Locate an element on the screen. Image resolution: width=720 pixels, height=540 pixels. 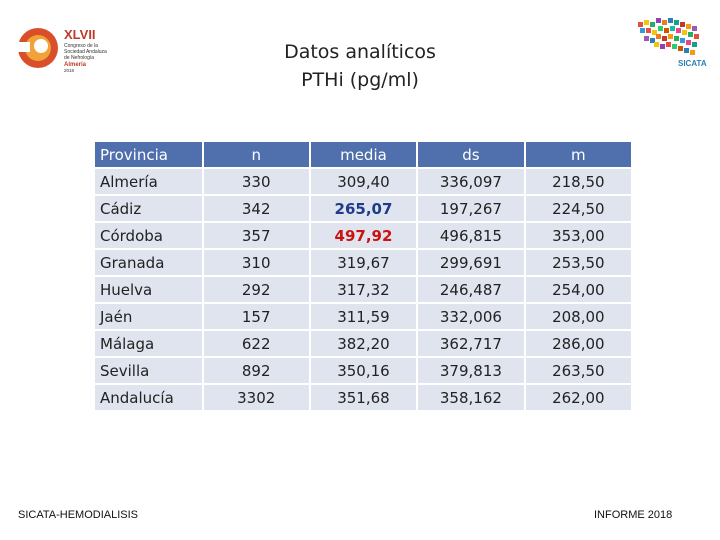
cell-media: 317,32 is located at coordinates (363, 289).